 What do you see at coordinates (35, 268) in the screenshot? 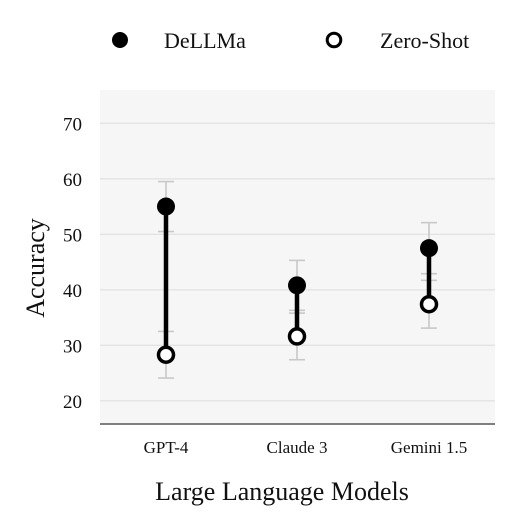
I see `y-axis-title: Accuracy` at bounding box center [35, 268].